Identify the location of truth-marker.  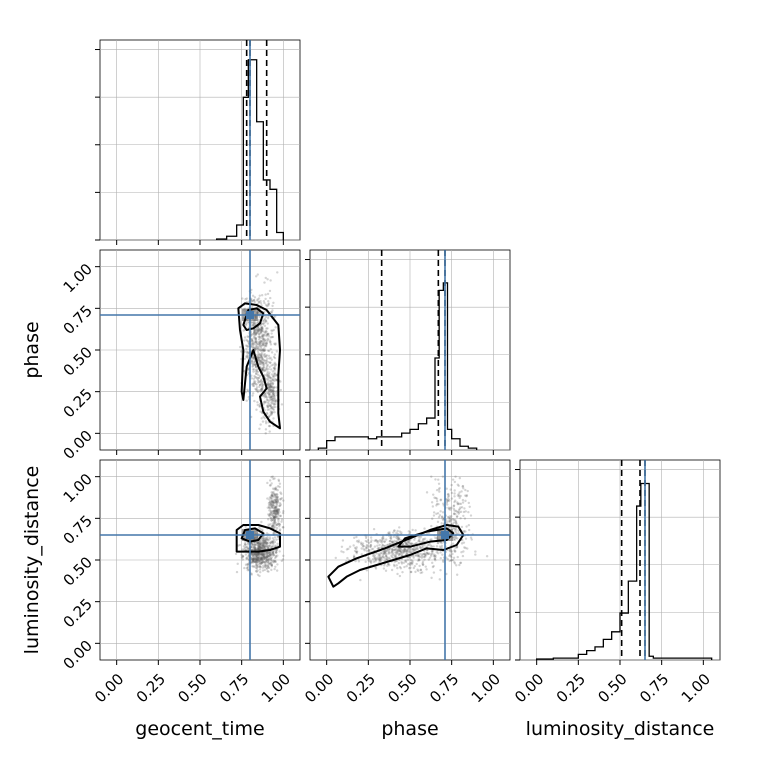
(445, 535).